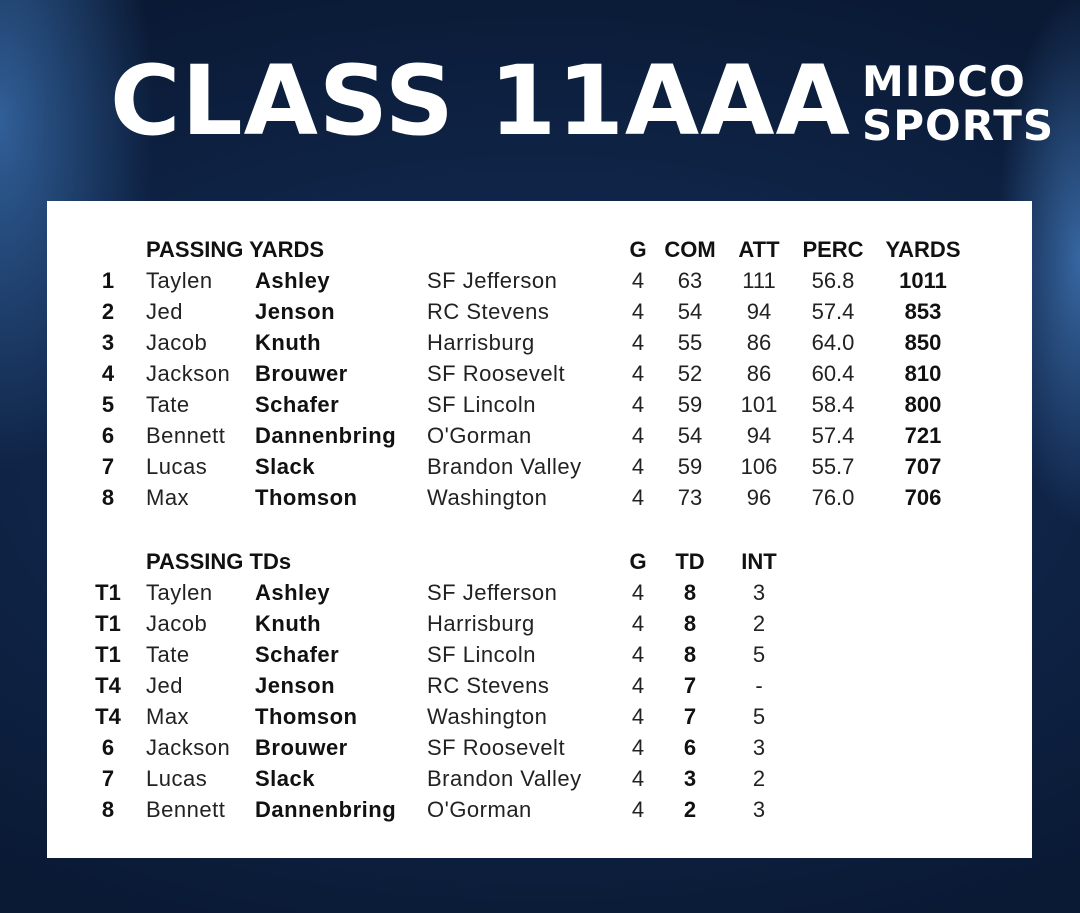  Describe the element at coordinates (759, 373) in the screenshot. I see `attempts: 86` at that location.